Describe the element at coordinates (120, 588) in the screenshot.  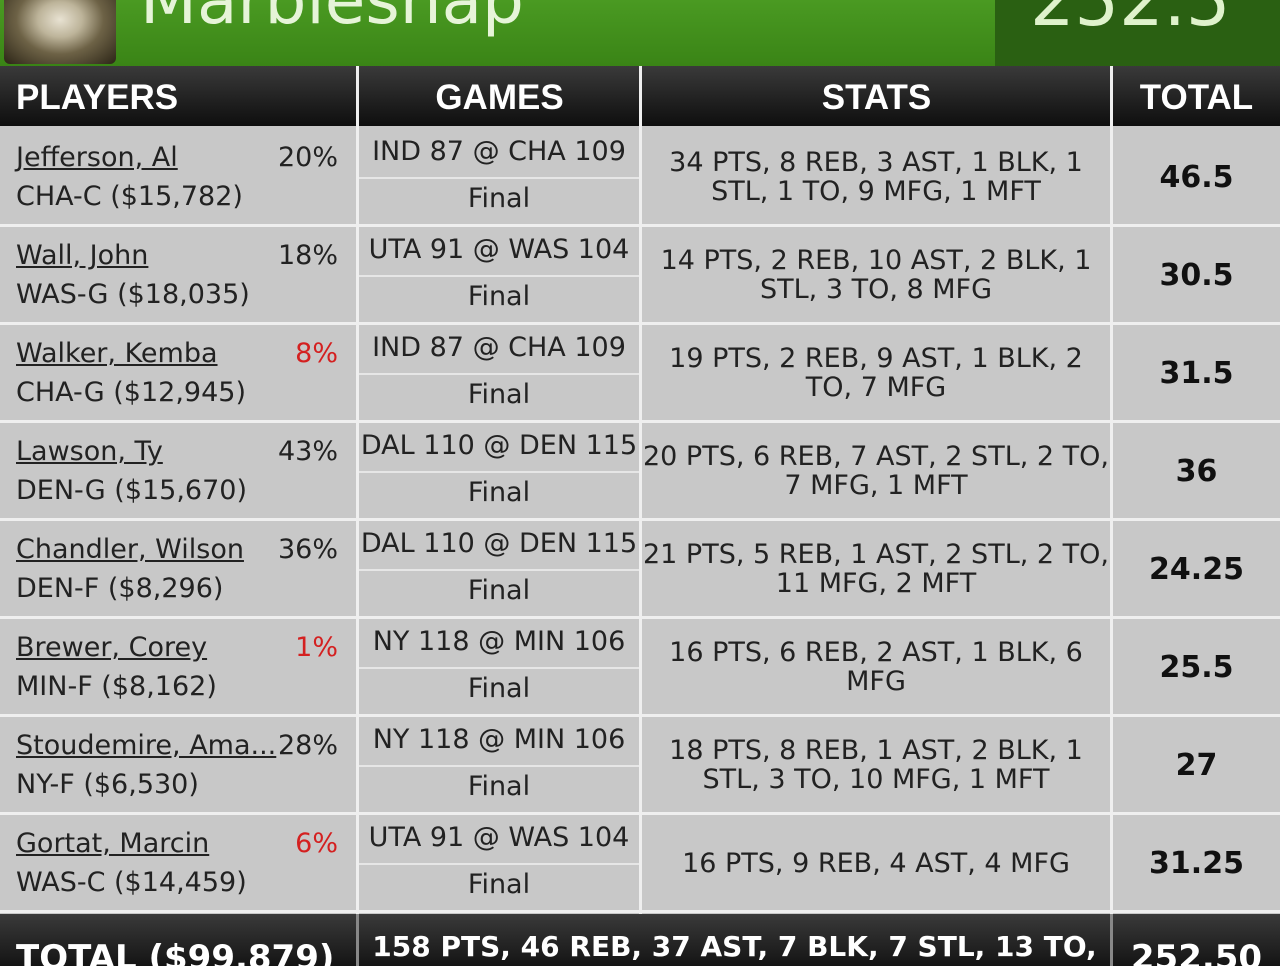
I see `player-team-salary: DEN-F ($8,296)` at that location.